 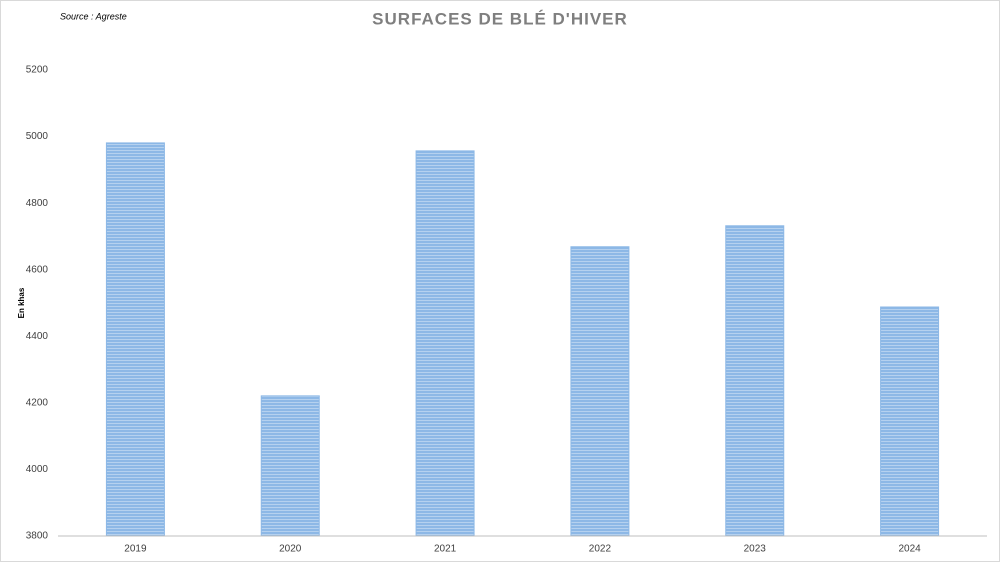 I want to click on y-tick-label: 5200, so click(x=37, y=70).